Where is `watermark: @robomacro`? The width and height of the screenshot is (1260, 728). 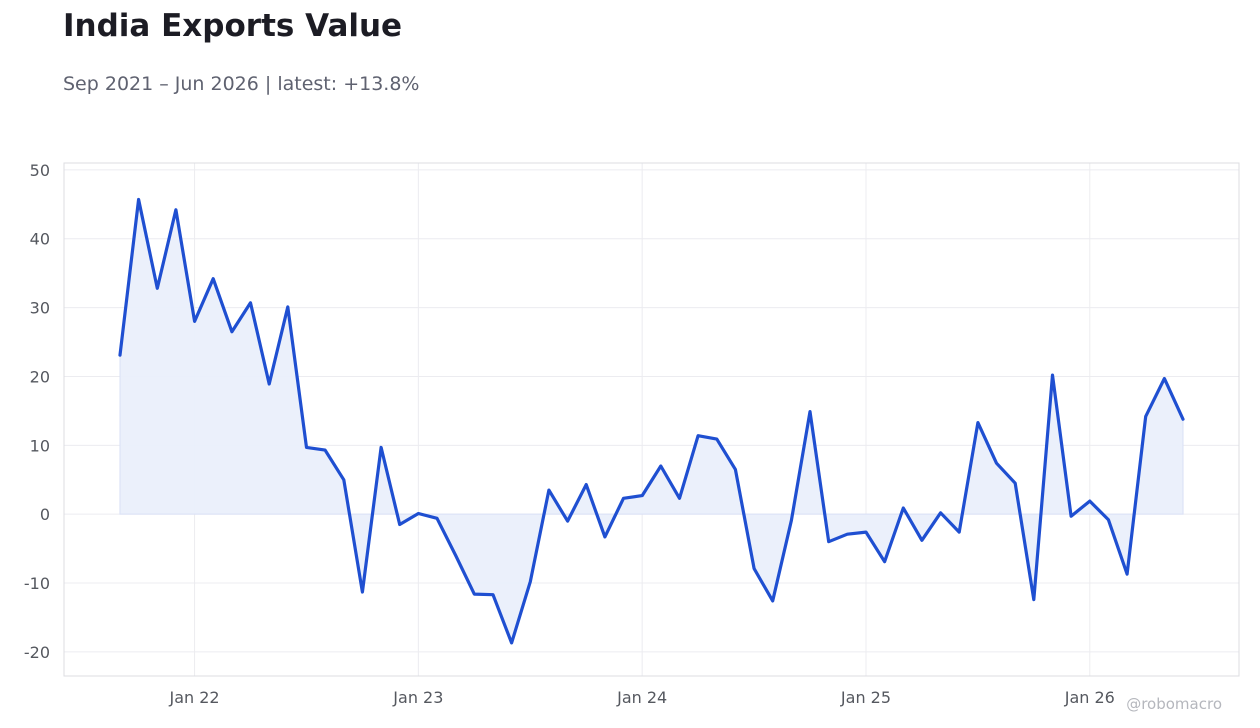
watermark: @robomacro is located at coordinates (1174, 704).